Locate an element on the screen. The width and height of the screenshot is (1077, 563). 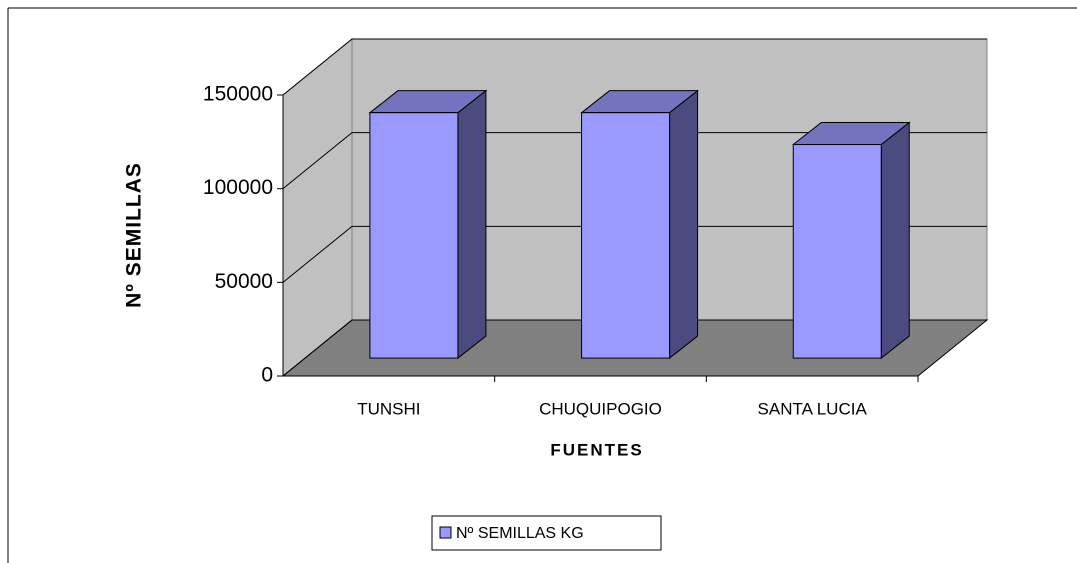
legend-swatch is located at coordinates (445, 532).